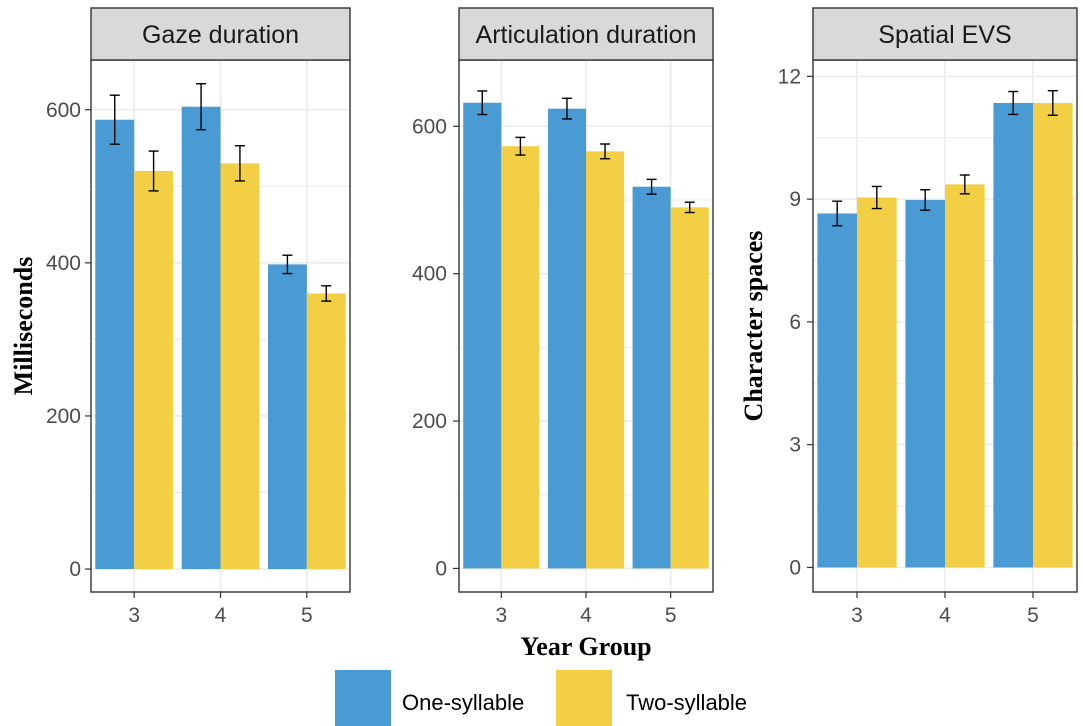 Image resolution: width=1083 pixels, height=726 pixels. What do you see at coordinates (23, 326) in the screenshot?
I see `y-axis-title: Milliseconds` at bounding box center [23, 326].